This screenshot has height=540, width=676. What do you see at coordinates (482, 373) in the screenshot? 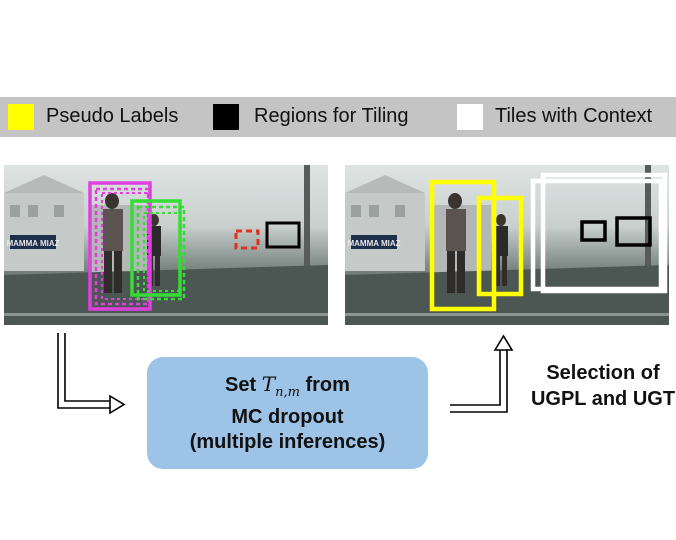
I see `arrow-to-selection` at bounding box center [482, 373].